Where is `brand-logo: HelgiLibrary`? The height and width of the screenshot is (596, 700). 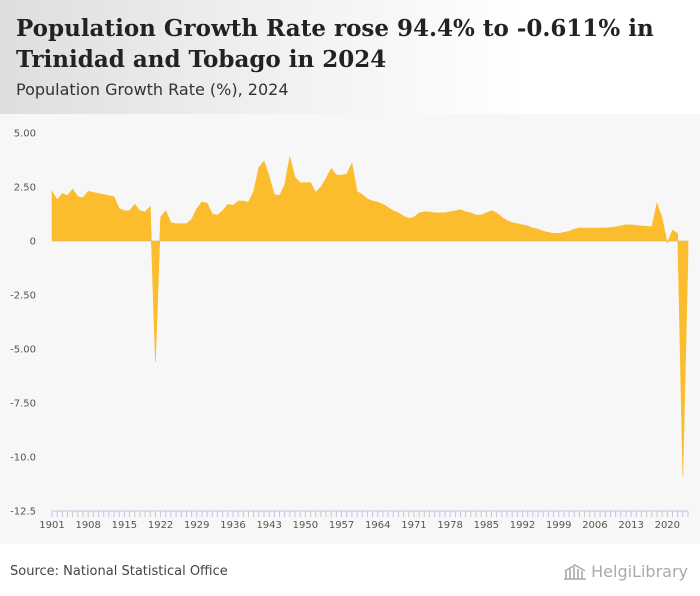 brand-logo: HelgiLibrary is located at coordinates (625, 571).